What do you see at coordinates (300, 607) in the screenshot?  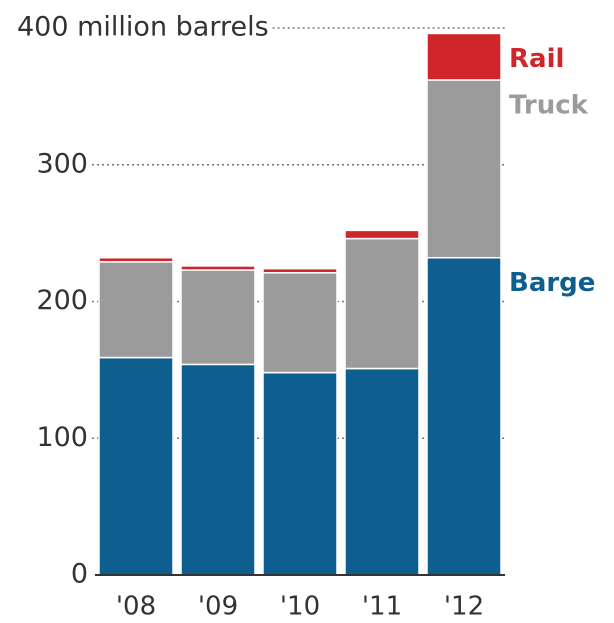 I see `x-tick-label: '10` at bounding box center [300, 607].